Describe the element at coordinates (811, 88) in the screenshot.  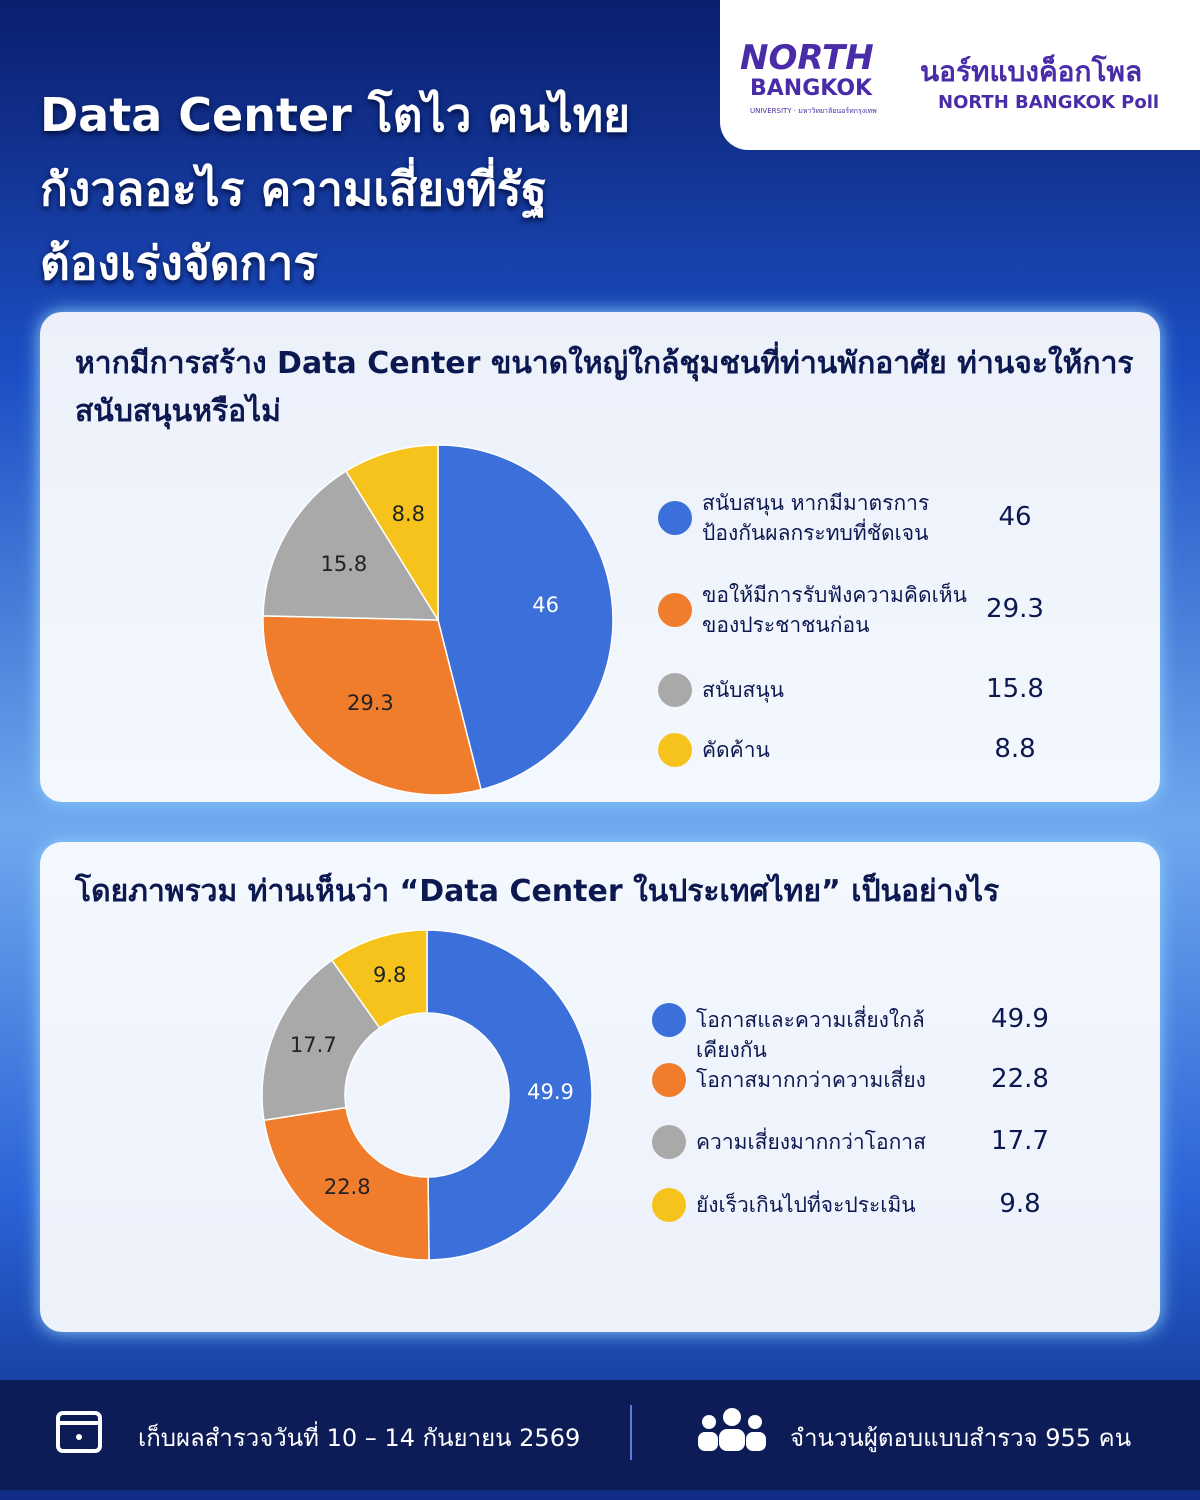
I see `logo-text: BANGKOK` at that location.